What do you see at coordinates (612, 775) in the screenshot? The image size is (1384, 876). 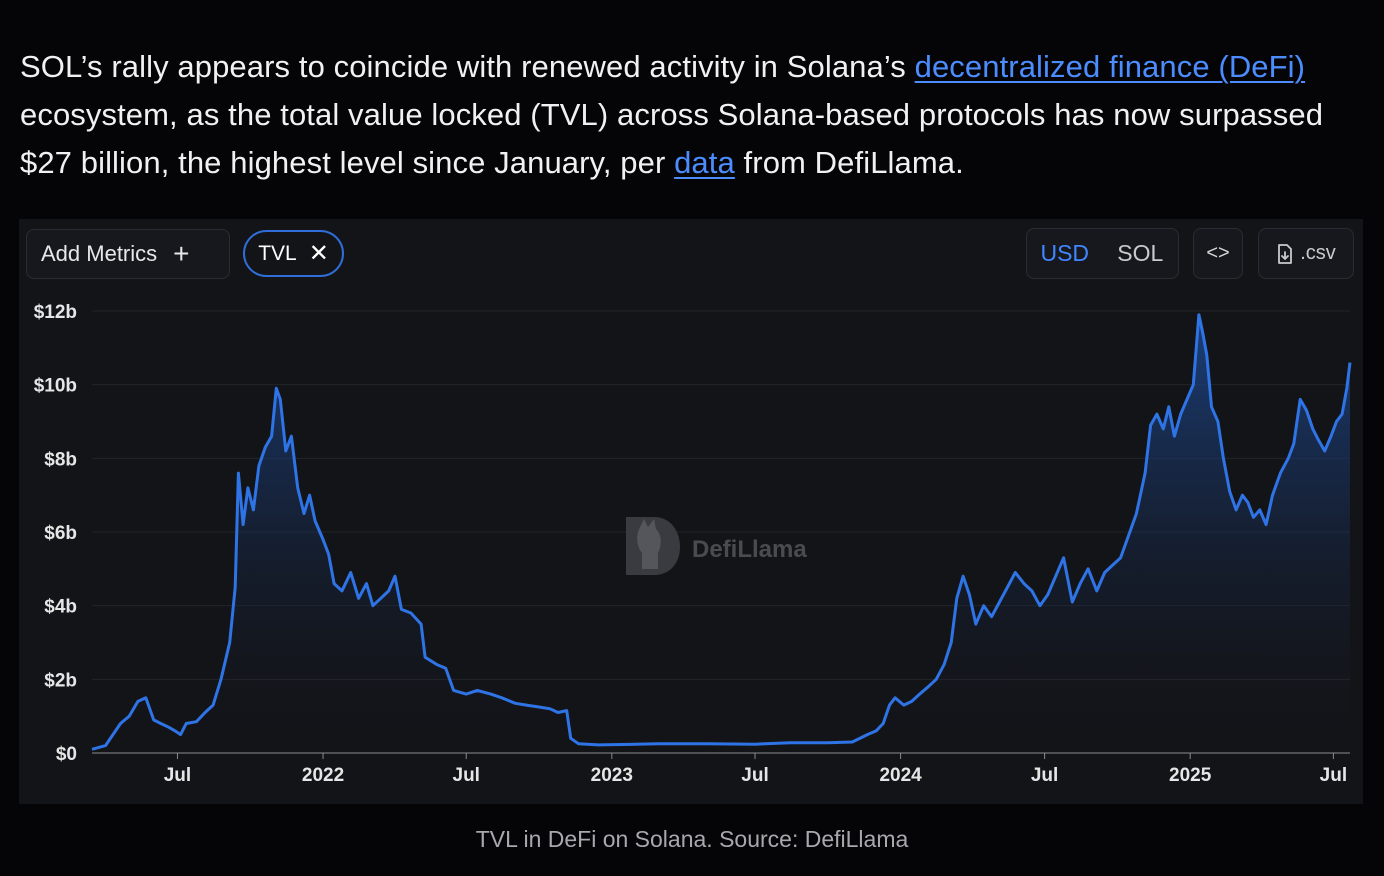 I see `x-tick-label: 2023` at bounding box center [612, 775].